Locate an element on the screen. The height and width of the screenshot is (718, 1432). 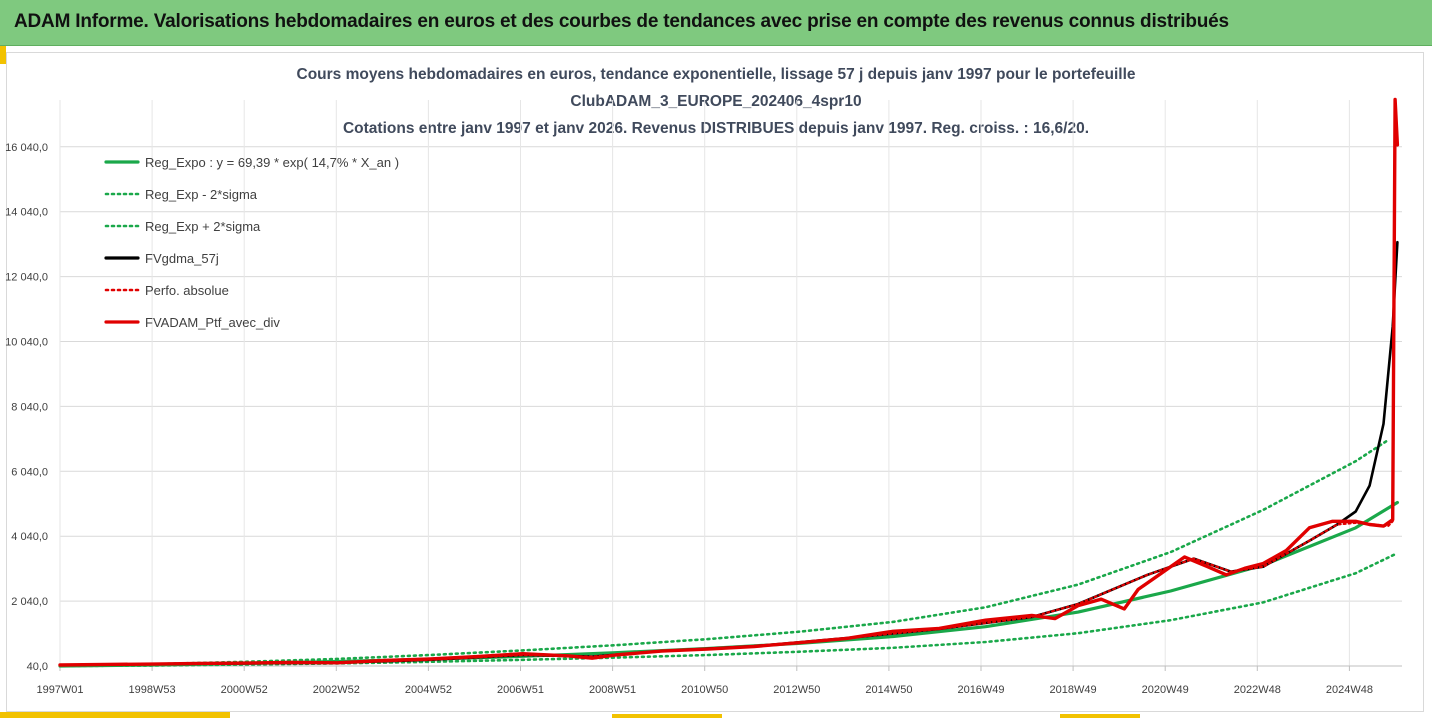
y-tick-label: 40,0 is located at coordinates (37, 667).